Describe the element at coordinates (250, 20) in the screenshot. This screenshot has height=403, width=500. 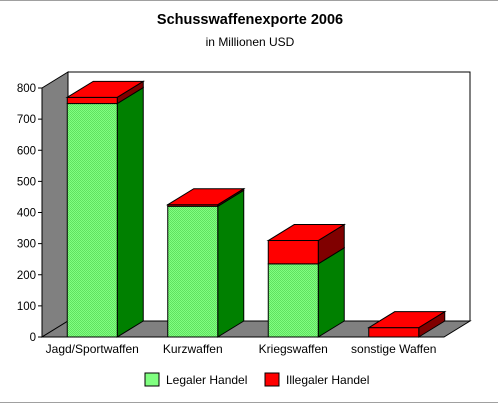
I see `chart-title: Schusswaffenexporte 2006` at that location.